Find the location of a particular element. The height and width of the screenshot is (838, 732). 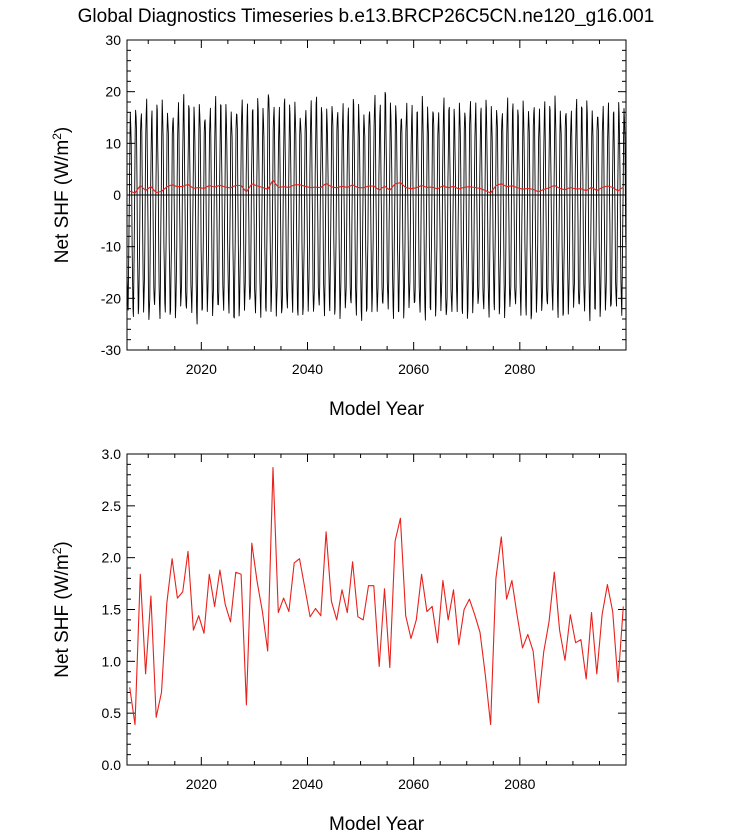

y-tick-label: 3.0 is located at coordinates (112, 454).